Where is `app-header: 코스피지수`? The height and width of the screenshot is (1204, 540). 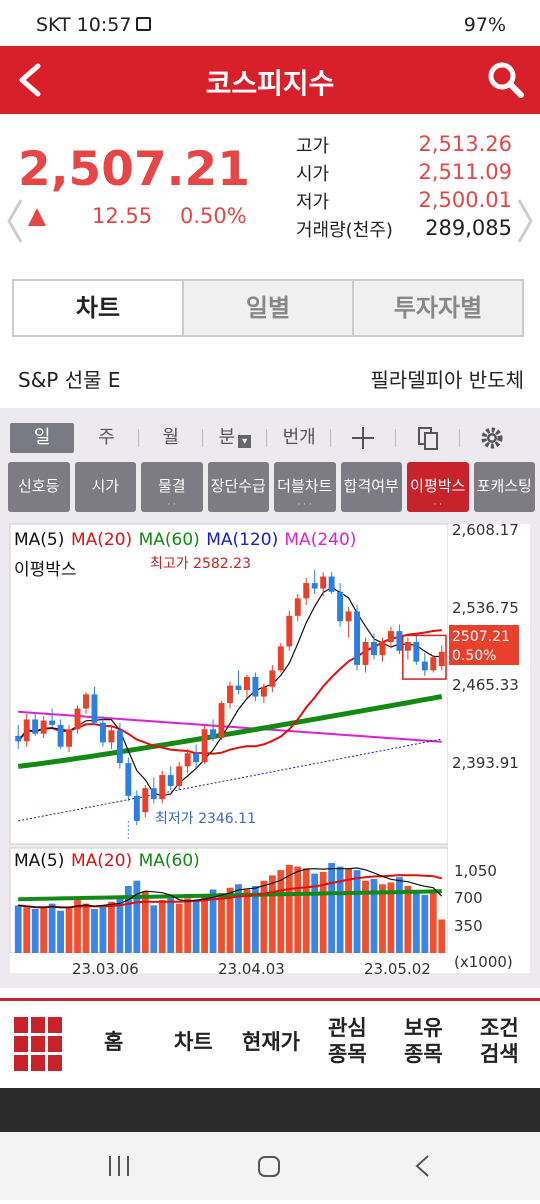
app-header: 코스피지수 is located at coordinates (270, 80).